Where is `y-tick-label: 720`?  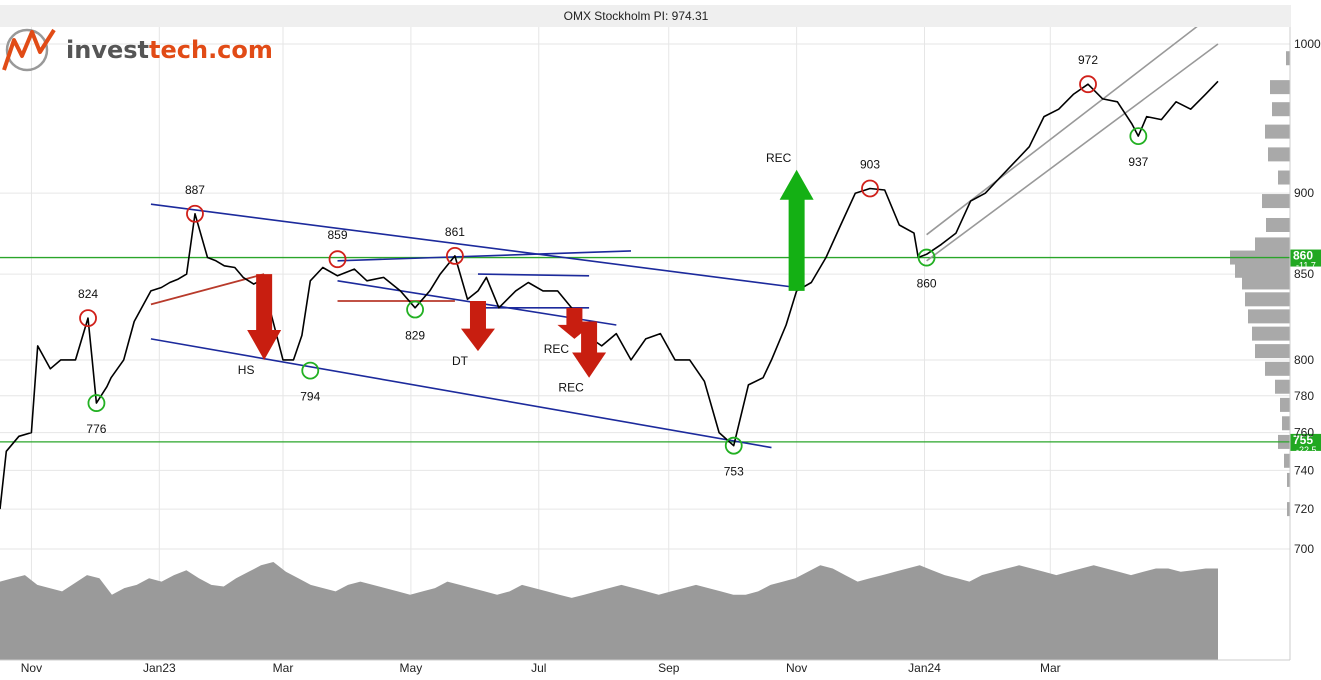
y-tick-label: 720 is located at coordinates (1304, 509).